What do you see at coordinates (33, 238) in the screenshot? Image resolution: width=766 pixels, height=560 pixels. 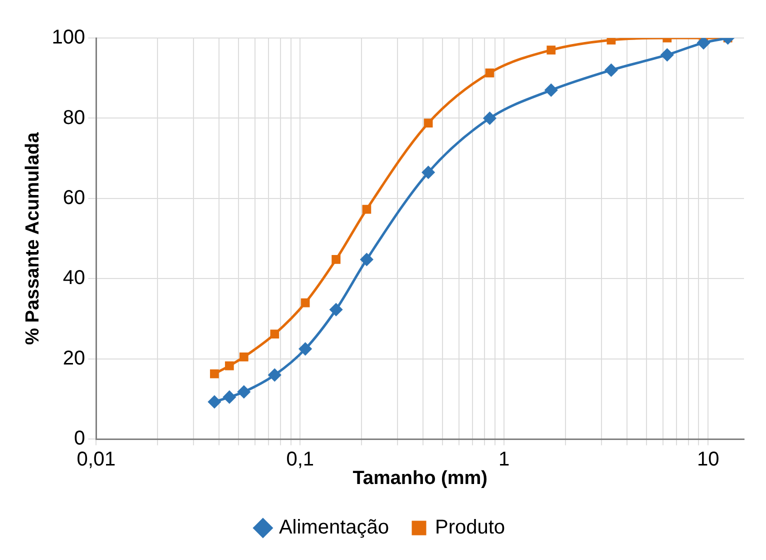 I see `y-axis-title: % Passante Acumulada` at bounding box center [33, 238].